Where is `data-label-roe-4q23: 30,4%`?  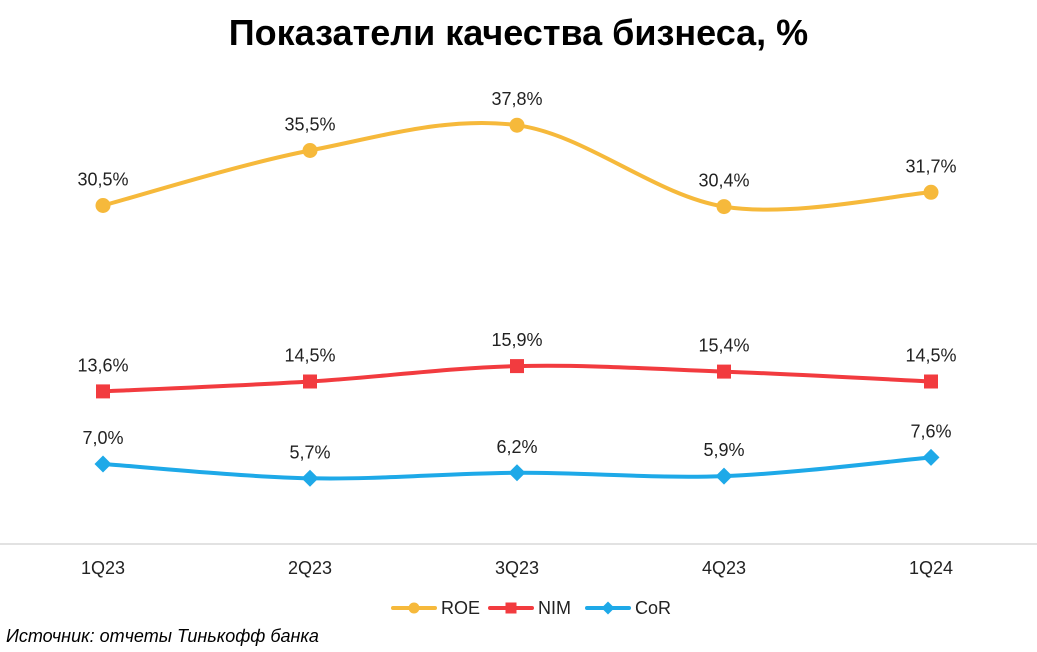 data-label-roe-4q23: 30,4% is located at coordinates (723, 181).